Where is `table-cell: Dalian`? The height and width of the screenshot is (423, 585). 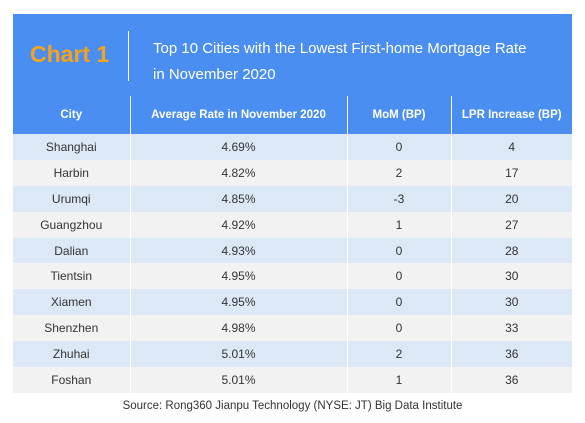 table-cell: Dalian is located at coordinates (71, 250).